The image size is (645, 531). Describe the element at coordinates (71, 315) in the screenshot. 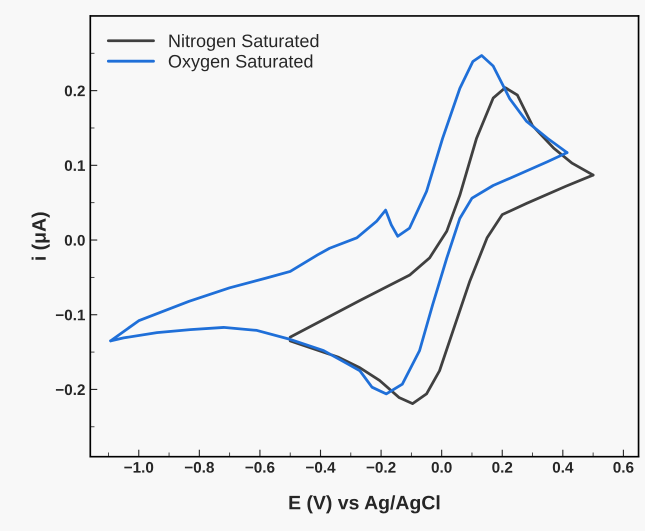

I see `y-tick-label: −0.1` at that location.